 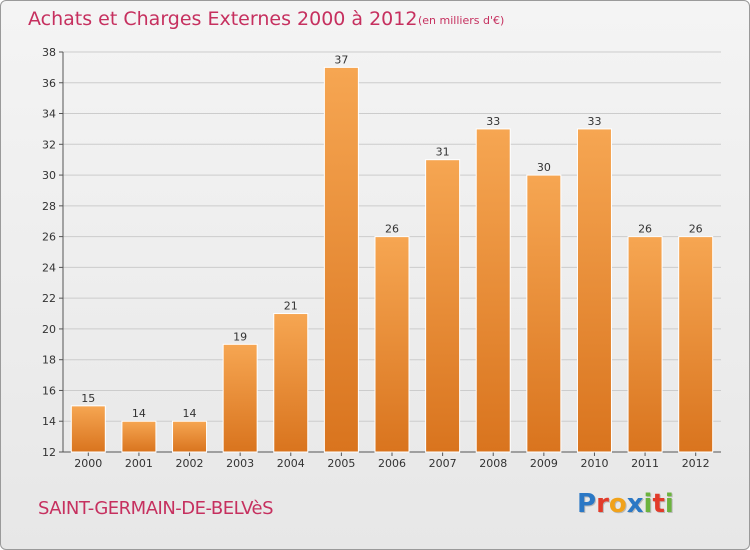 I want to click on data-label-2003: 19, so click(x=240, y=336).